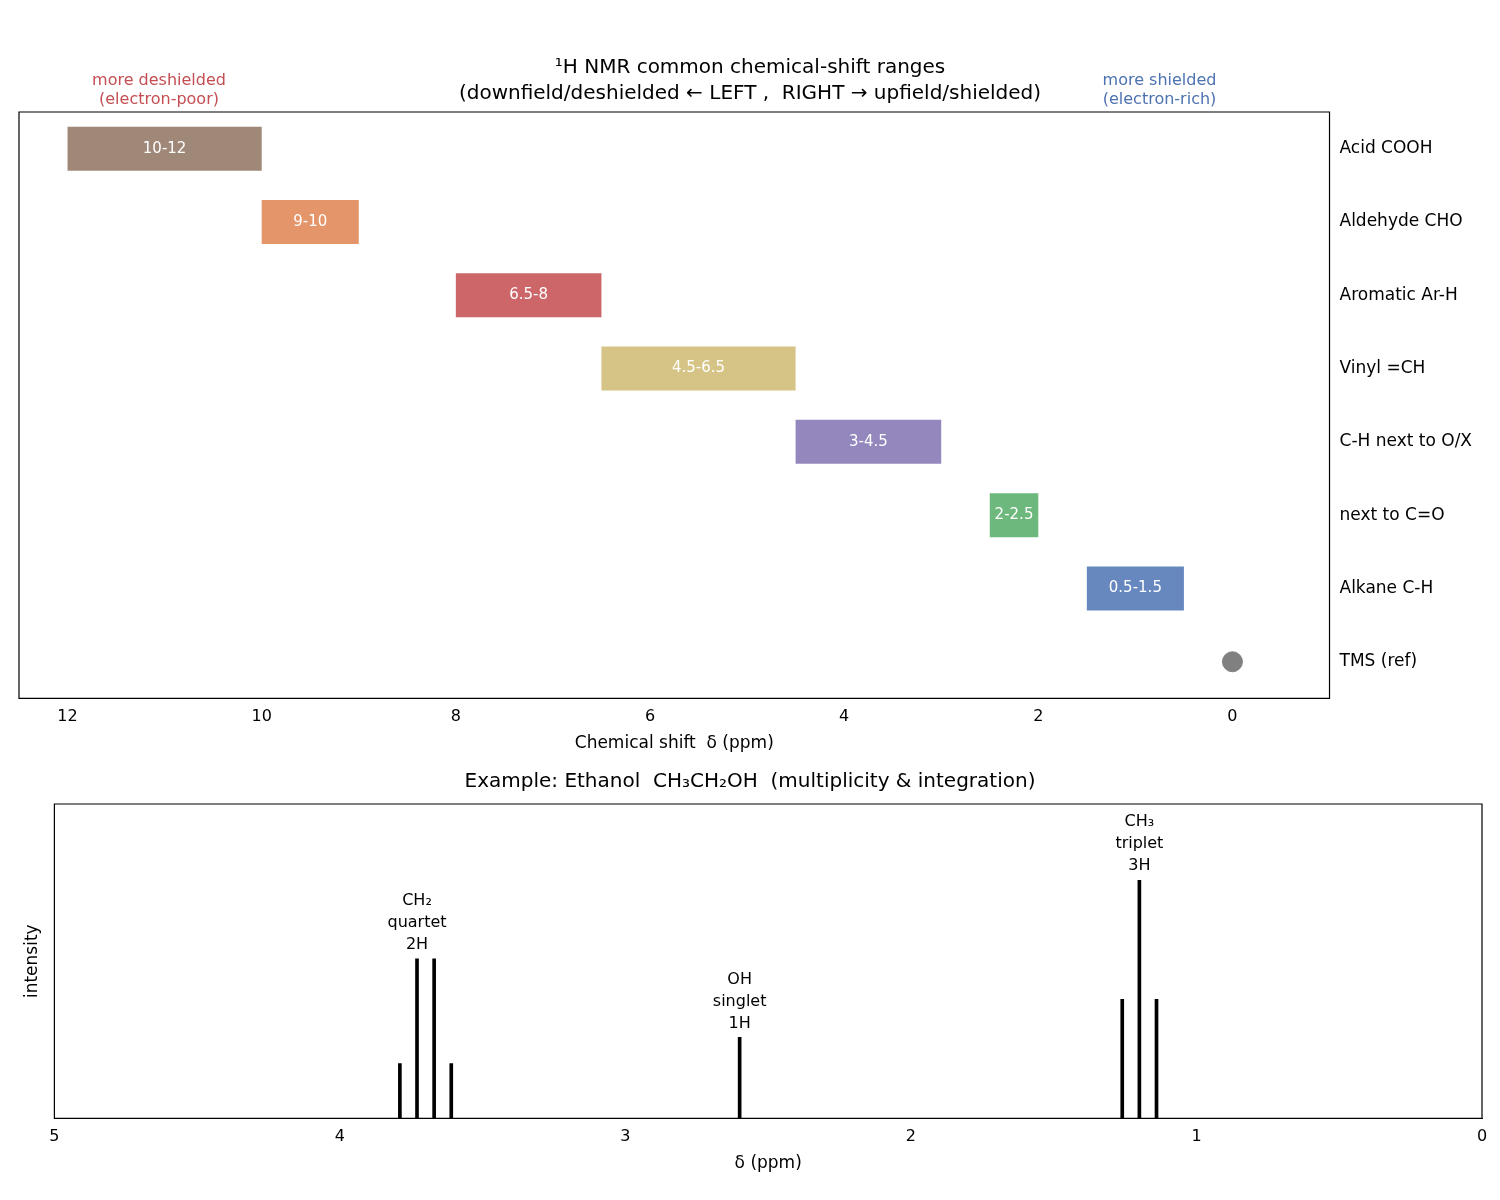 The image size is (1500, 1200). I want to click on data-label: 3-4.5, so click(868, 440).